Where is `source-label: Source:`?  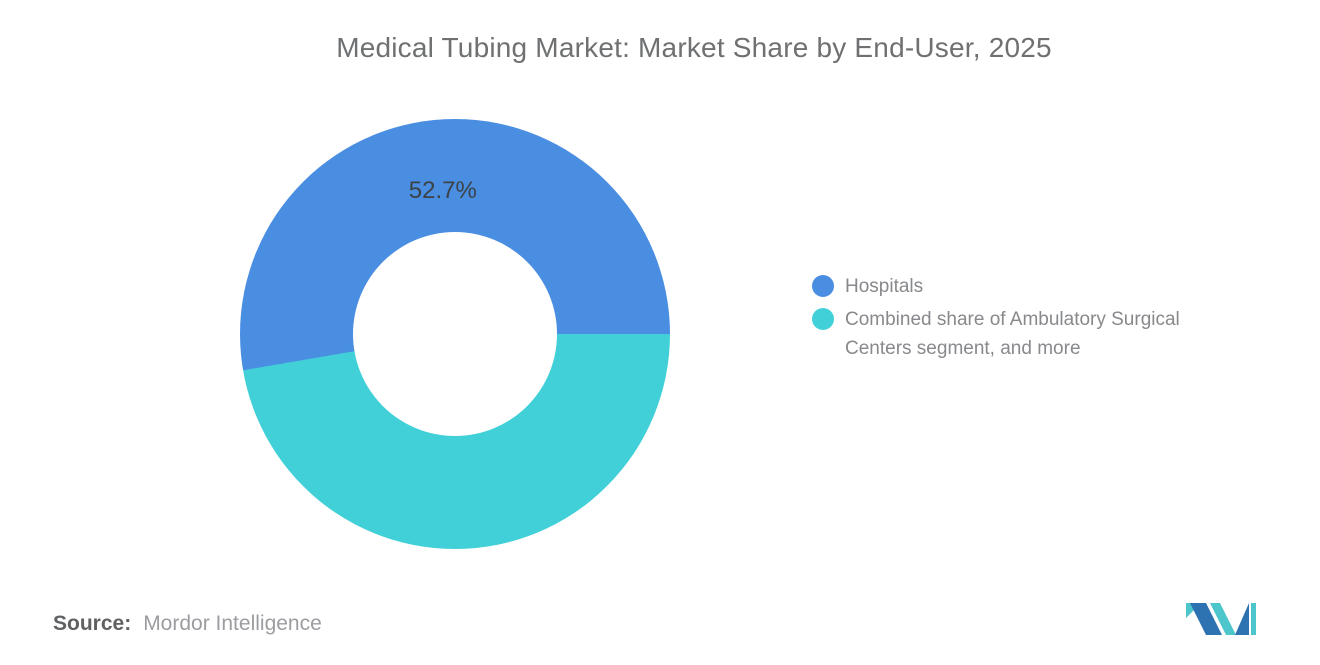
source-label: Source: is located at coordinates (92, 623).